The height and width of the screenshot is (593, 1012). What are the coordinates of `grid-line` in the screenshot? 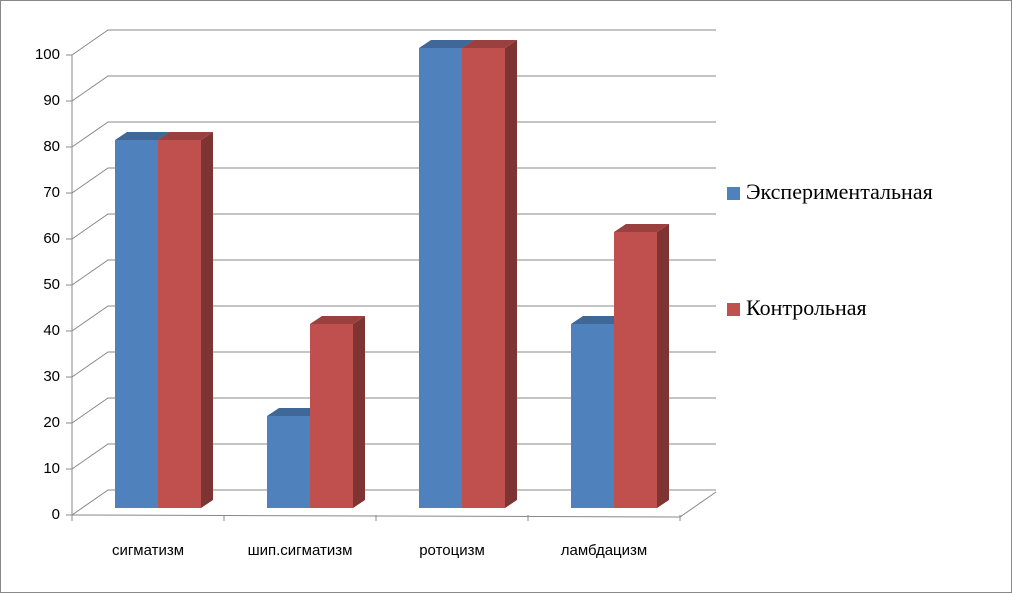 It's located at (393, 42).